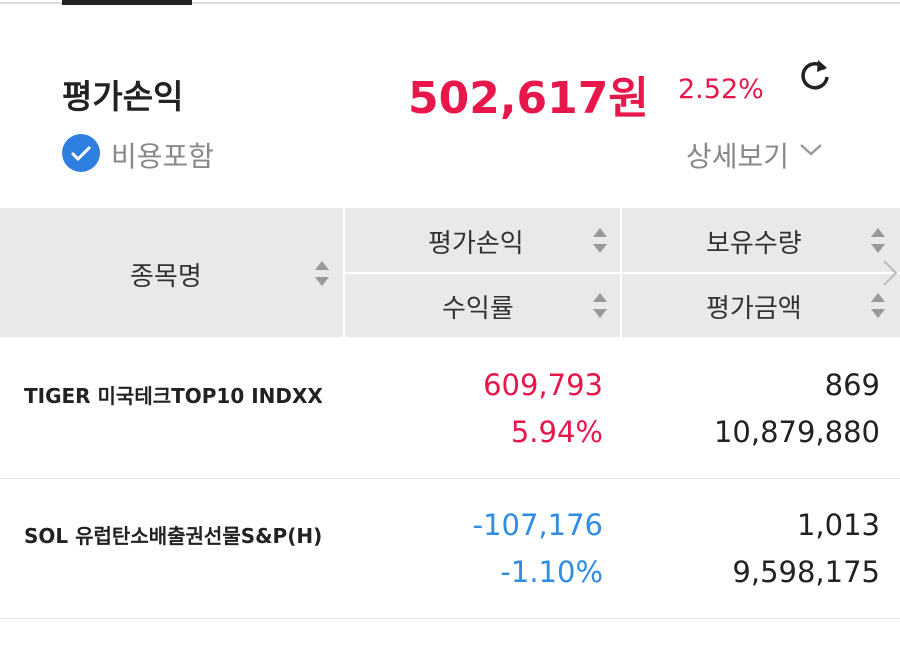 The height and width of the screenshot is (650, 900). I want to click on stock-name: TIGER 미국테크TOP10 INDXX, so click(173, 396).